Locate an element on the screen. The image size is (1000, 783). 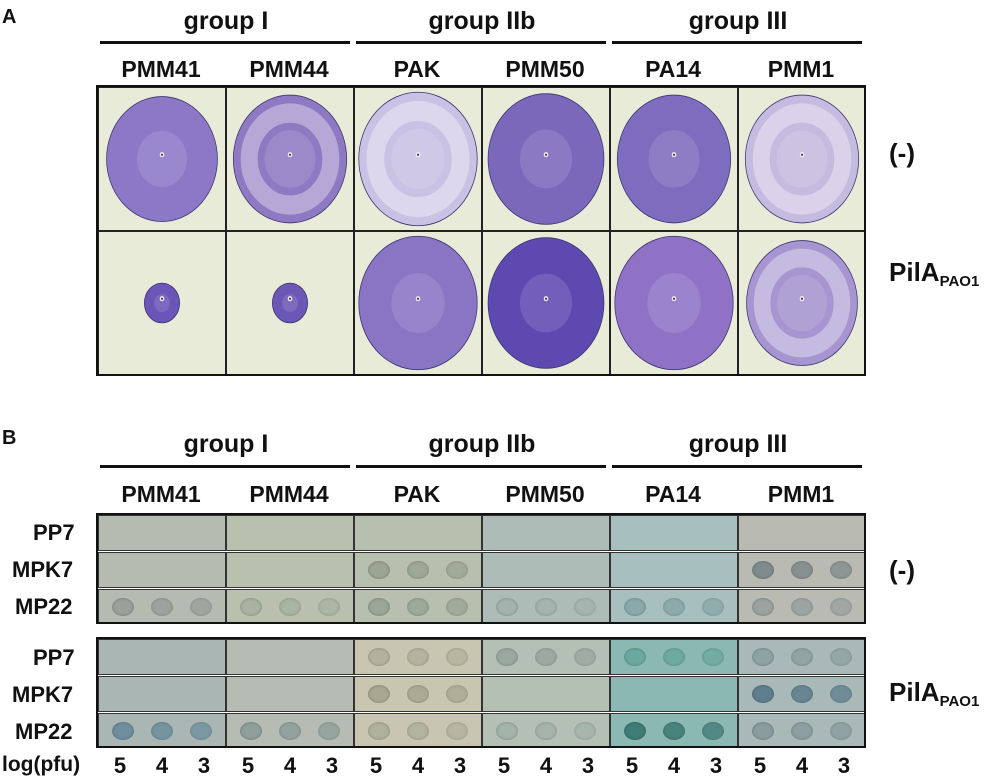
panel-a-strain-2: PMM44 is located at coordinates (289, 69).